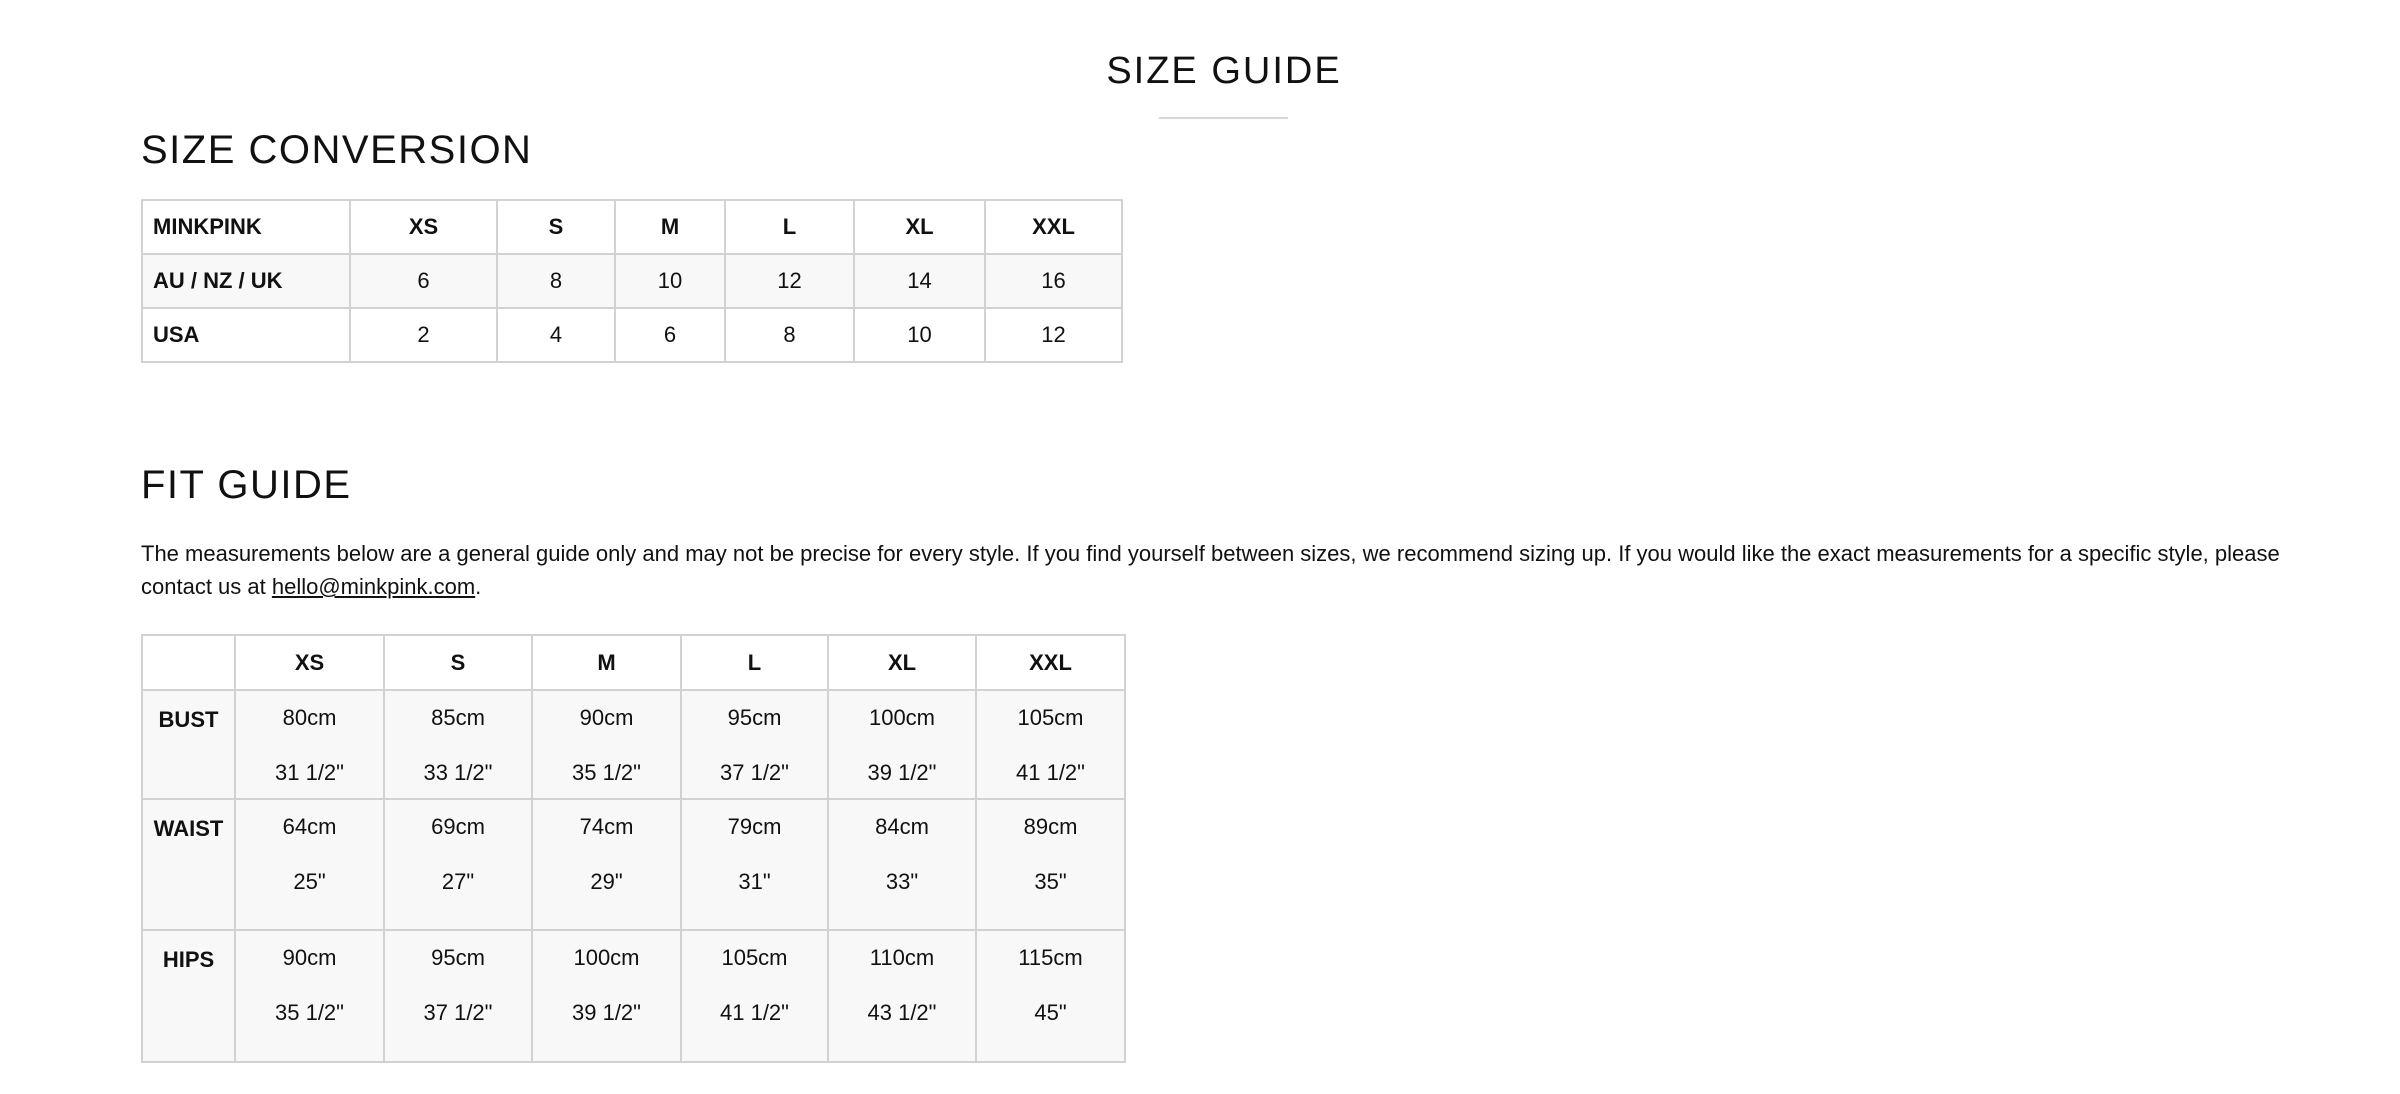 This screenshot has width=2400, height=1094. What do you see at coordinates (309, 826) in the screenshot?
I see `cm-value: 64cm` at bounding box center [309, 826].